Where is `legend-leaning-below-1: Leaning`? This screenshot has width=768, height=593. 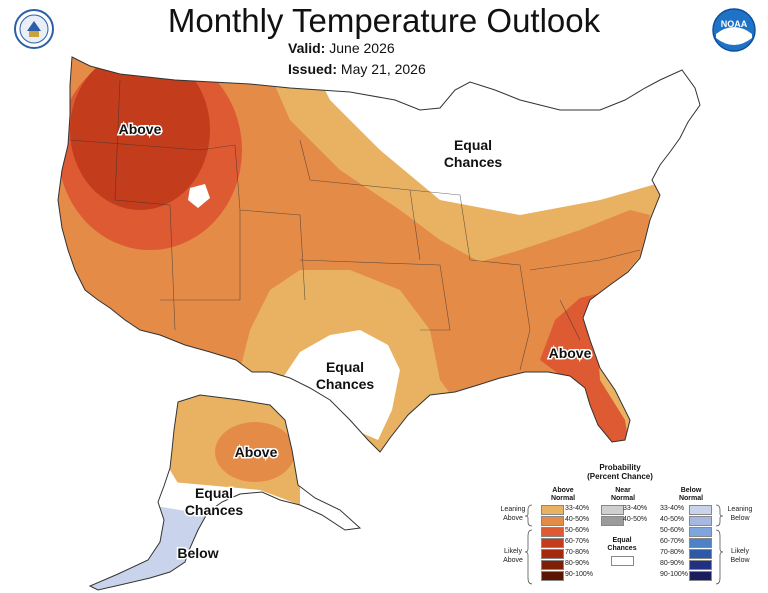 legend-leaning-below-1: Leaning is located at coordinates (740, 509).